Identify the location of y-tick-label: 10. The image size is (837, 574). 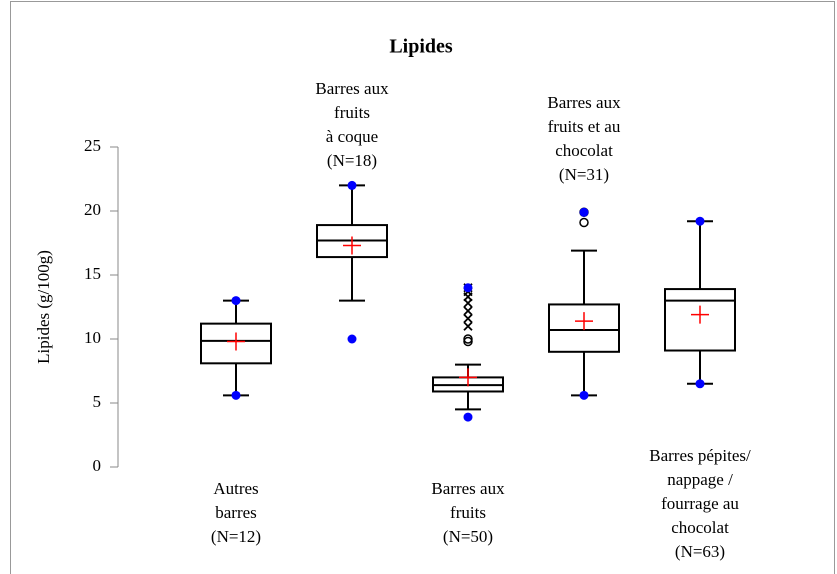
(92, 337).